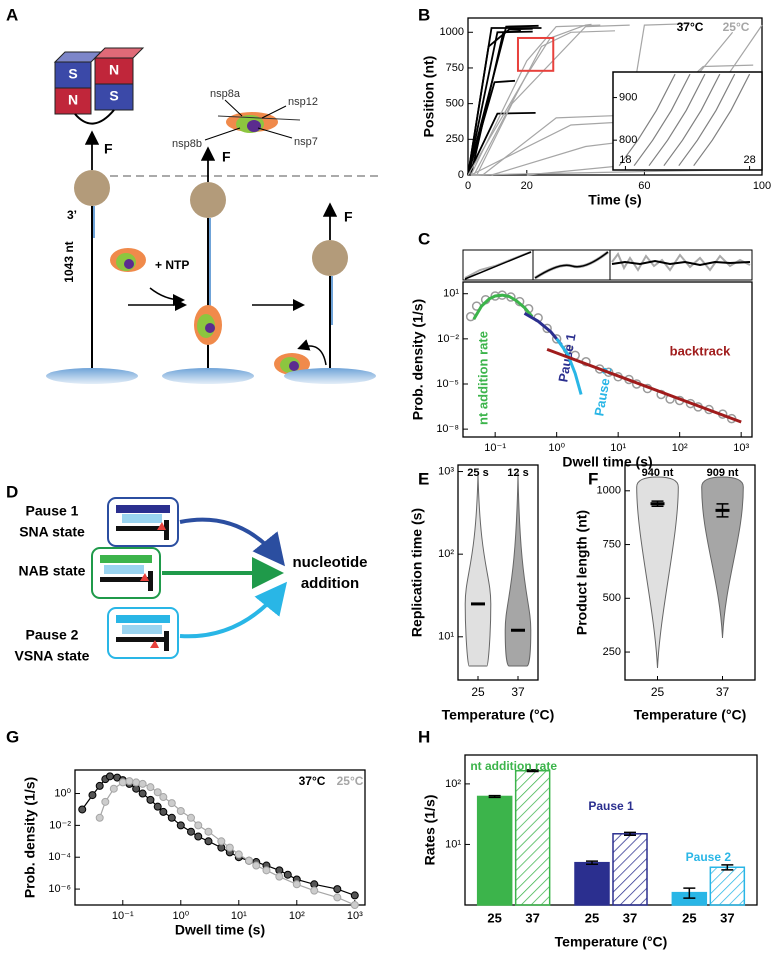 This screenshot has width=772, height=959. I want to click on magnet-pole: S, so click(113, 96).